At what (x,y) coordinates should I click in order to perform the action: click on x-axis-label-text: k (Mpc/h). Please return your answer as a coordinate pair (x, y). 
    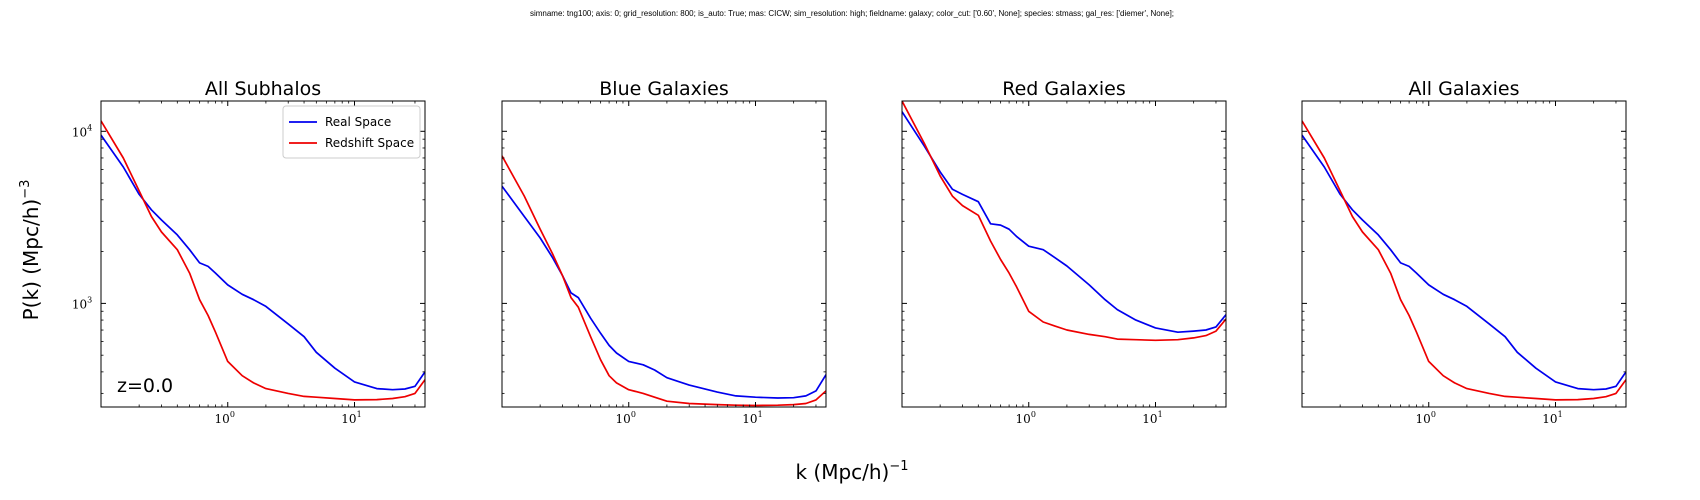
    Looking at the image, I should click on (842, 472).